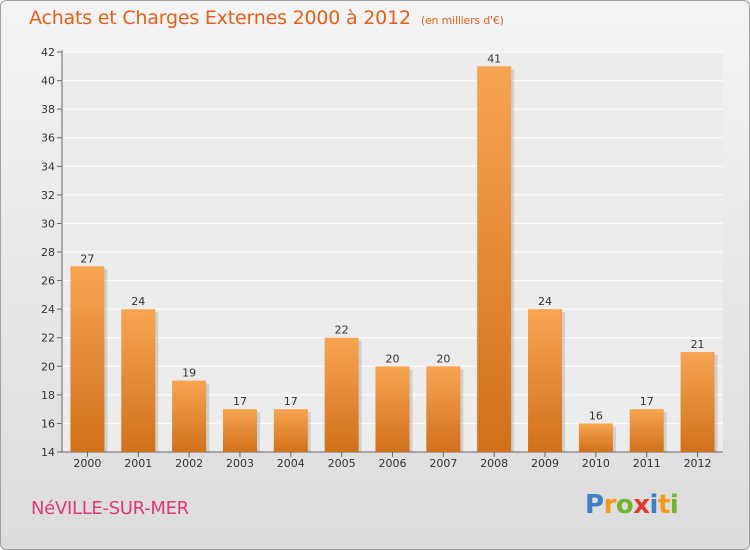  What do you see at coordinates (48, 366) in the screenshot?
I see `y-tick-label: 20` at bounding box center [48, 366].